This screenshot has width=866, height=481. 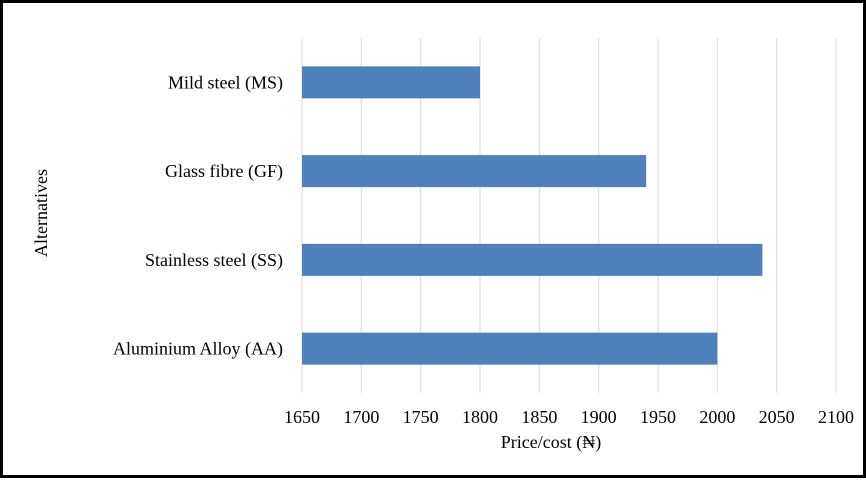 What do you see at coordinates (198, 349) in the screenshot?
I see `category-label: Aluminium Alloy (AA)` at bounding box center [198, 349].